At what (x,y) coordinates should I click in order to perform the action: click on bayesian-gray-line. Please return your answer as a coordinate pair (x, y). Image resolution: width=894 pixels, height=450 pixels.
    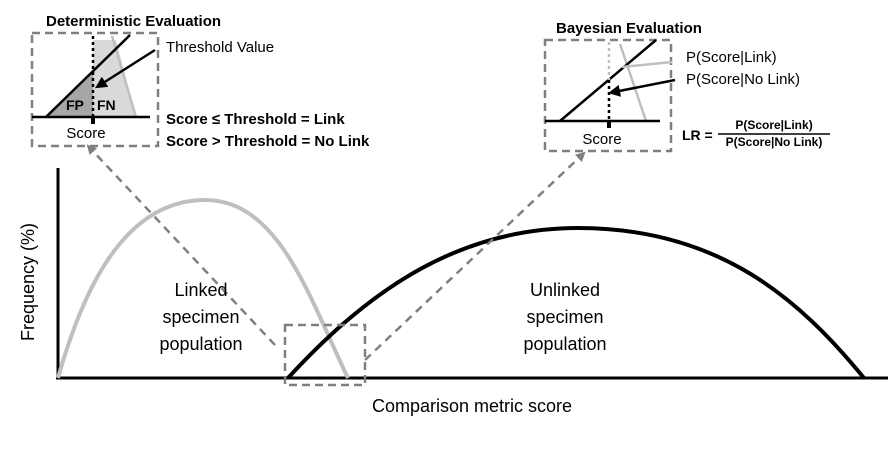
    Looking at the image, I should click on (633, 82).